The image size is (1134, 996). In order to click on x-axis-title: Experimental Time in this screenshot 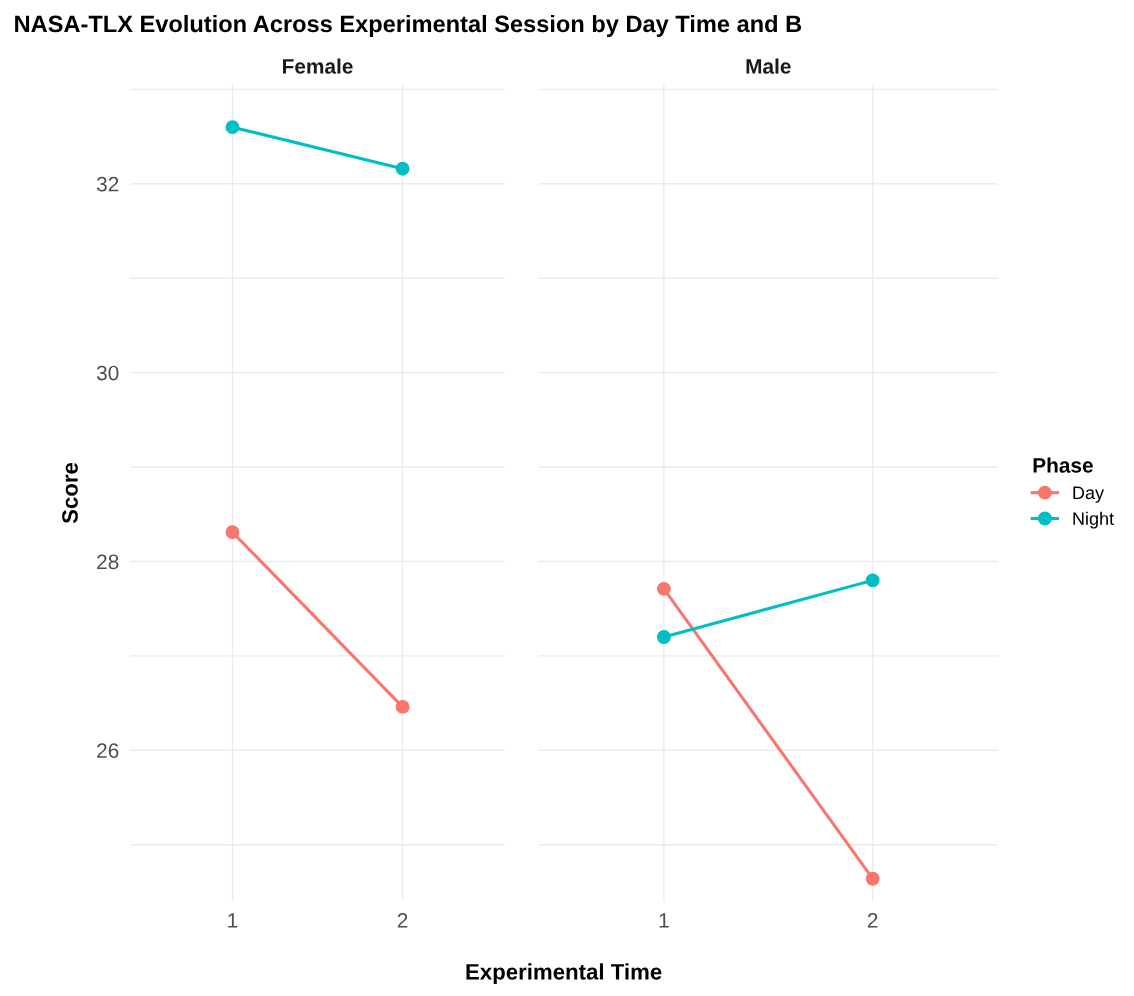, I will do `click(564, 974)`.